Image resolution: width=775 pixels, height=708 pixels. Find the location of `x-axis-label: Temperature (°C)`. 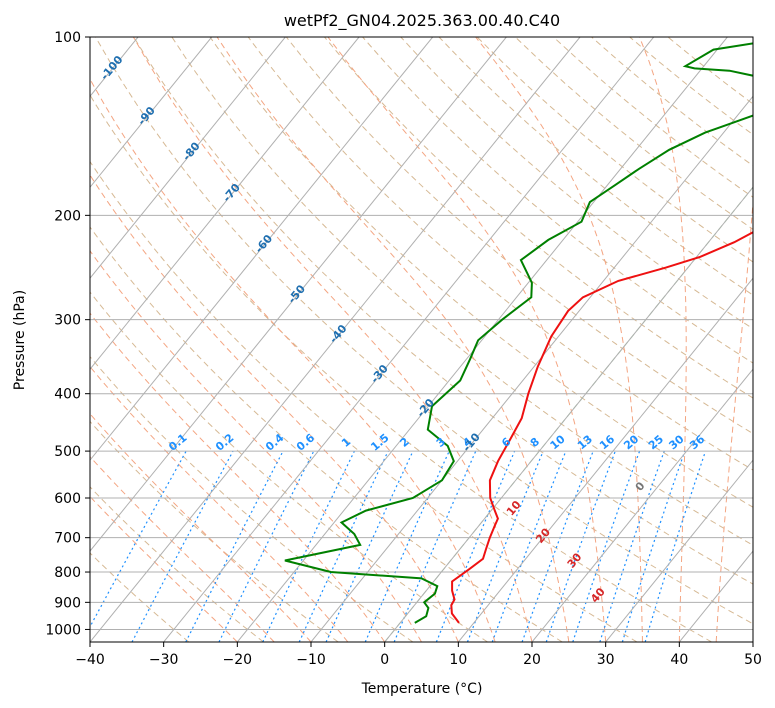

x-axis-label: Temperature (°C) is located at coordinates (422, 689).